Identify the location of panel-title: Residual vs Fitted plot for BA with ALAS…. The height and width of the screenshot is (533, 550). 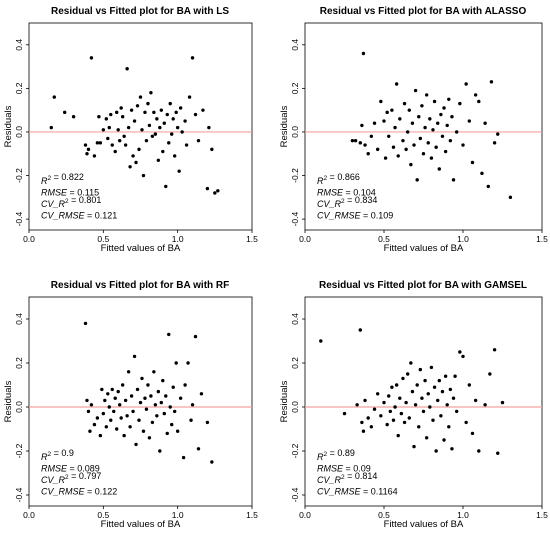
(423, 11).